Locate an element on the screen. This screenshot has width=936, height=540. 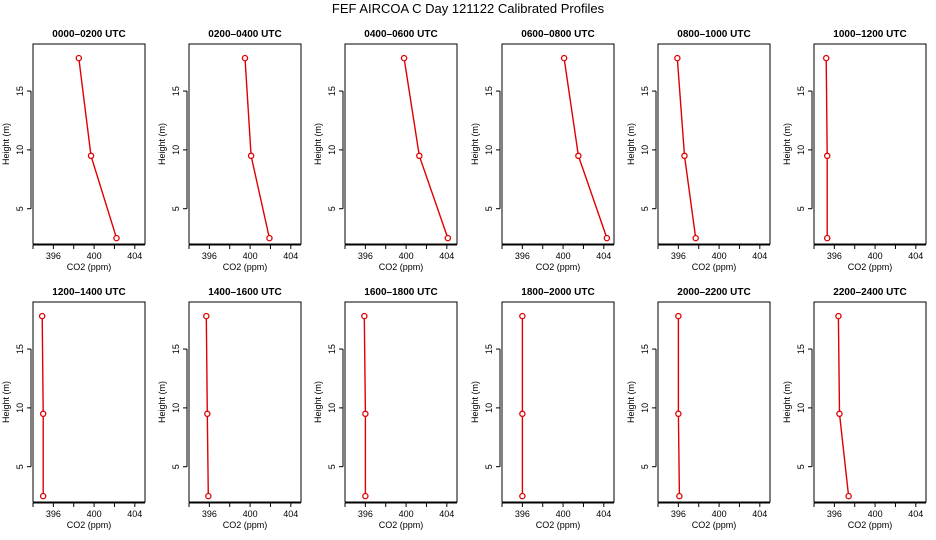
panel-title: 1400–1600 UTC is located at coordinates (244, 292).